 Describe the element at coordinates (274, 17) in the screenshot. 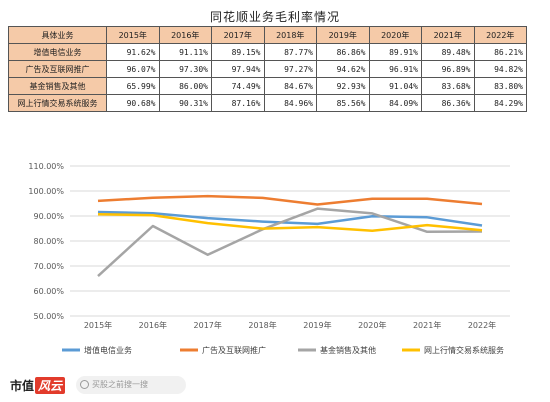

I see `page-title: 同花顺业务毛利率情况` at that location.